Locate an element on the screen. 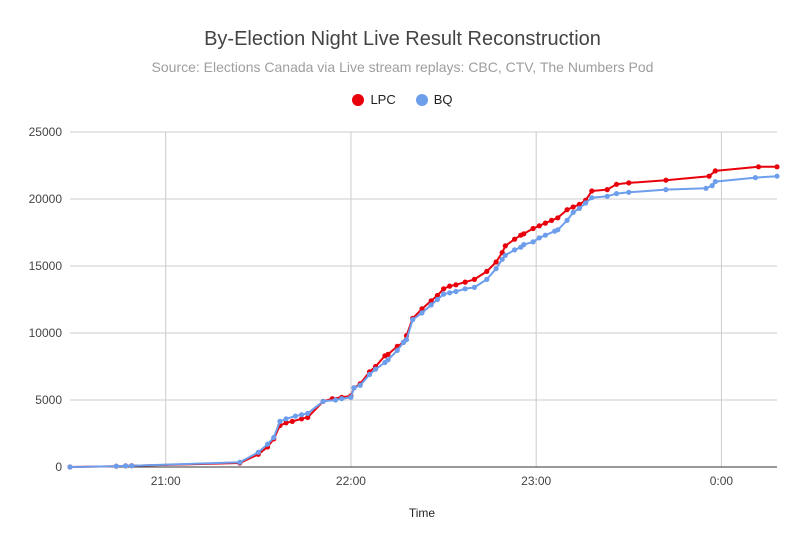  y-tick-label: 5000 is located at coordinates (48, 400).